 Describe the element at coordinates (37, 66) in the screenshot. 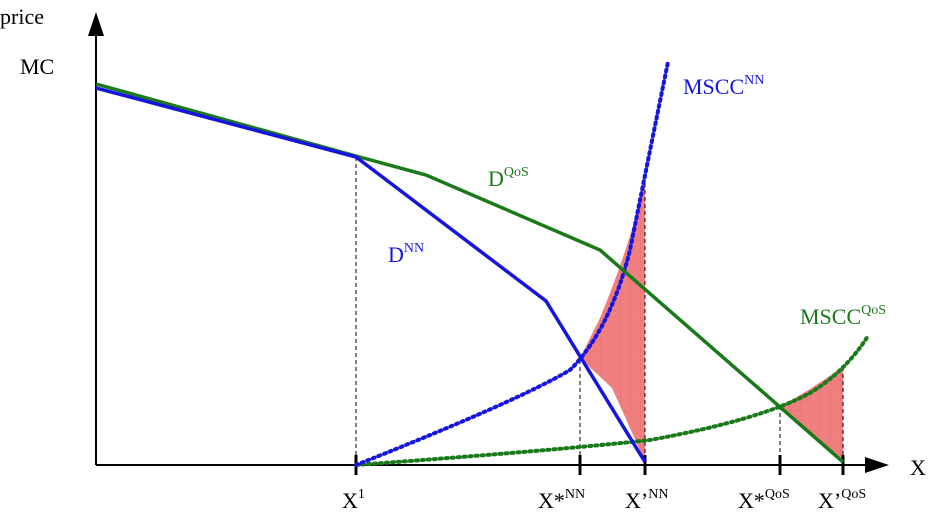

I see `y-axis-mc-label: MC` at that location.